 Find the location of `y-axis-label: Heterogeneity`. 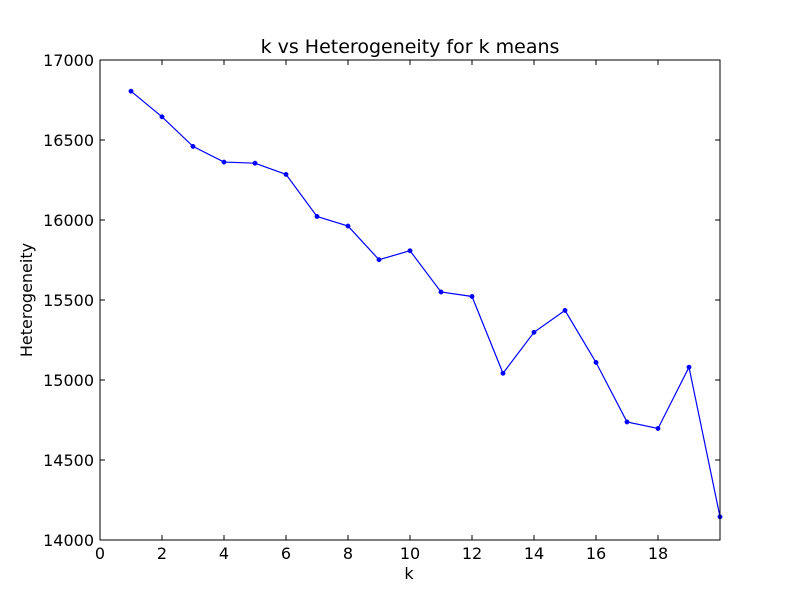

y-axis-label: Heterogeneity is located at coordinates (26, 300).